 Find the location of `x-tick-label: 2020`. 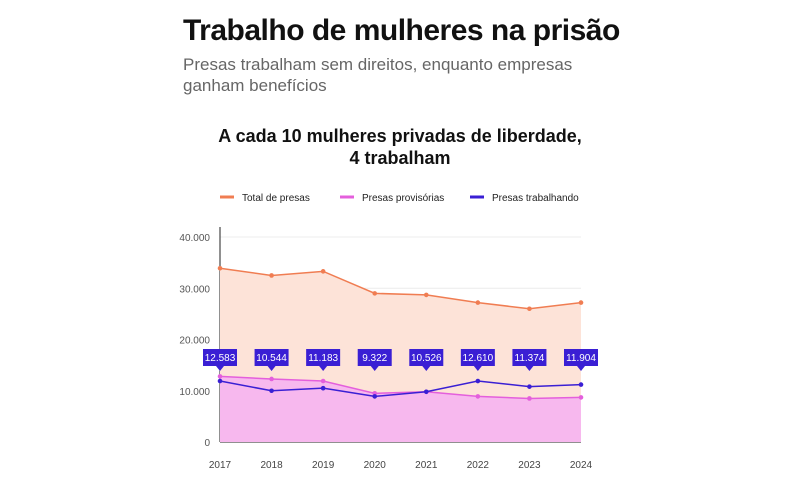

x-tick-label: 2020 is located at coordinates (375, 465).